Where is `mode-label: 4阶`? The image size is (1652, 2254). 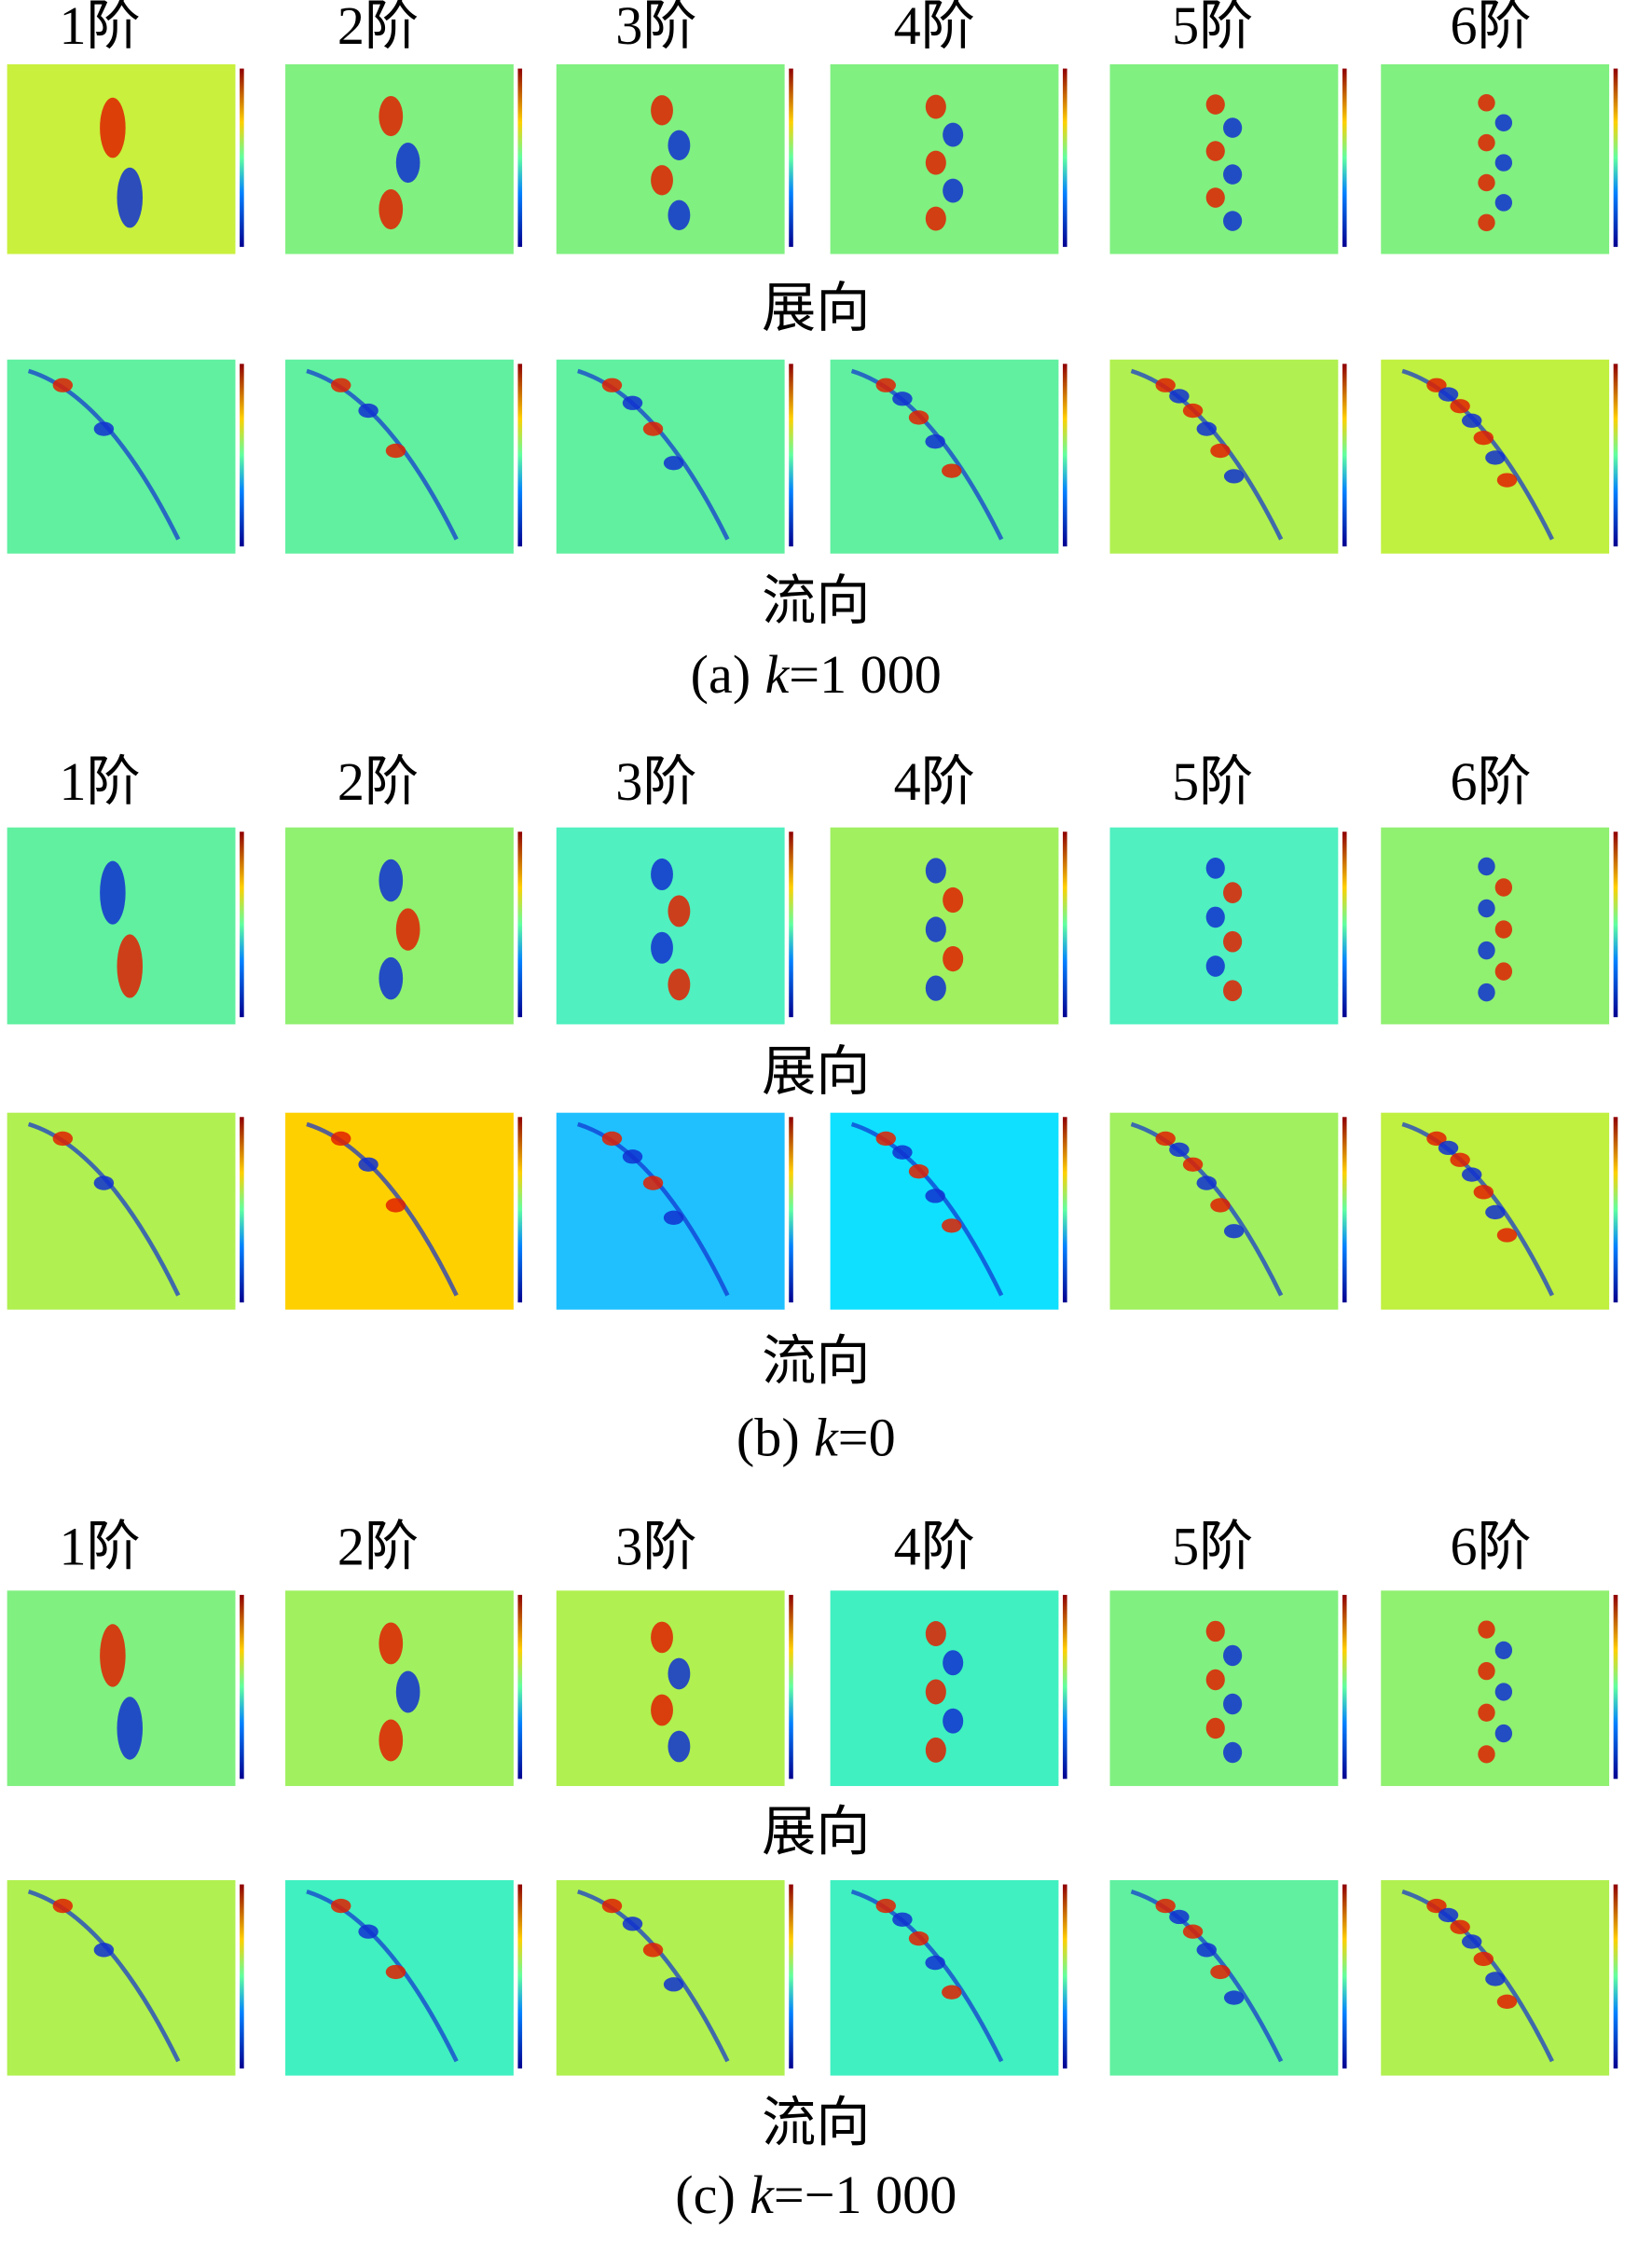
mode-label: 4阶 is located at coordinates (935, 1546).